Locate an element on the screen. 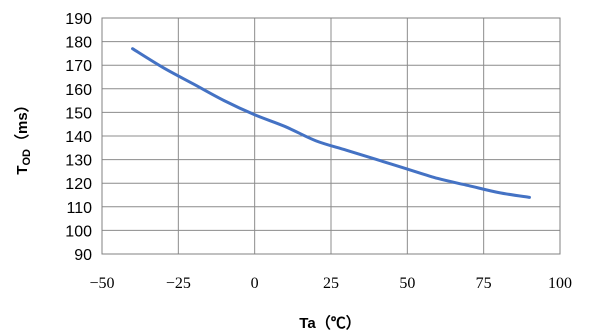 This screenshot has width=589, height=333. x-tick-label: −25 is located at coordinates (178, 283).